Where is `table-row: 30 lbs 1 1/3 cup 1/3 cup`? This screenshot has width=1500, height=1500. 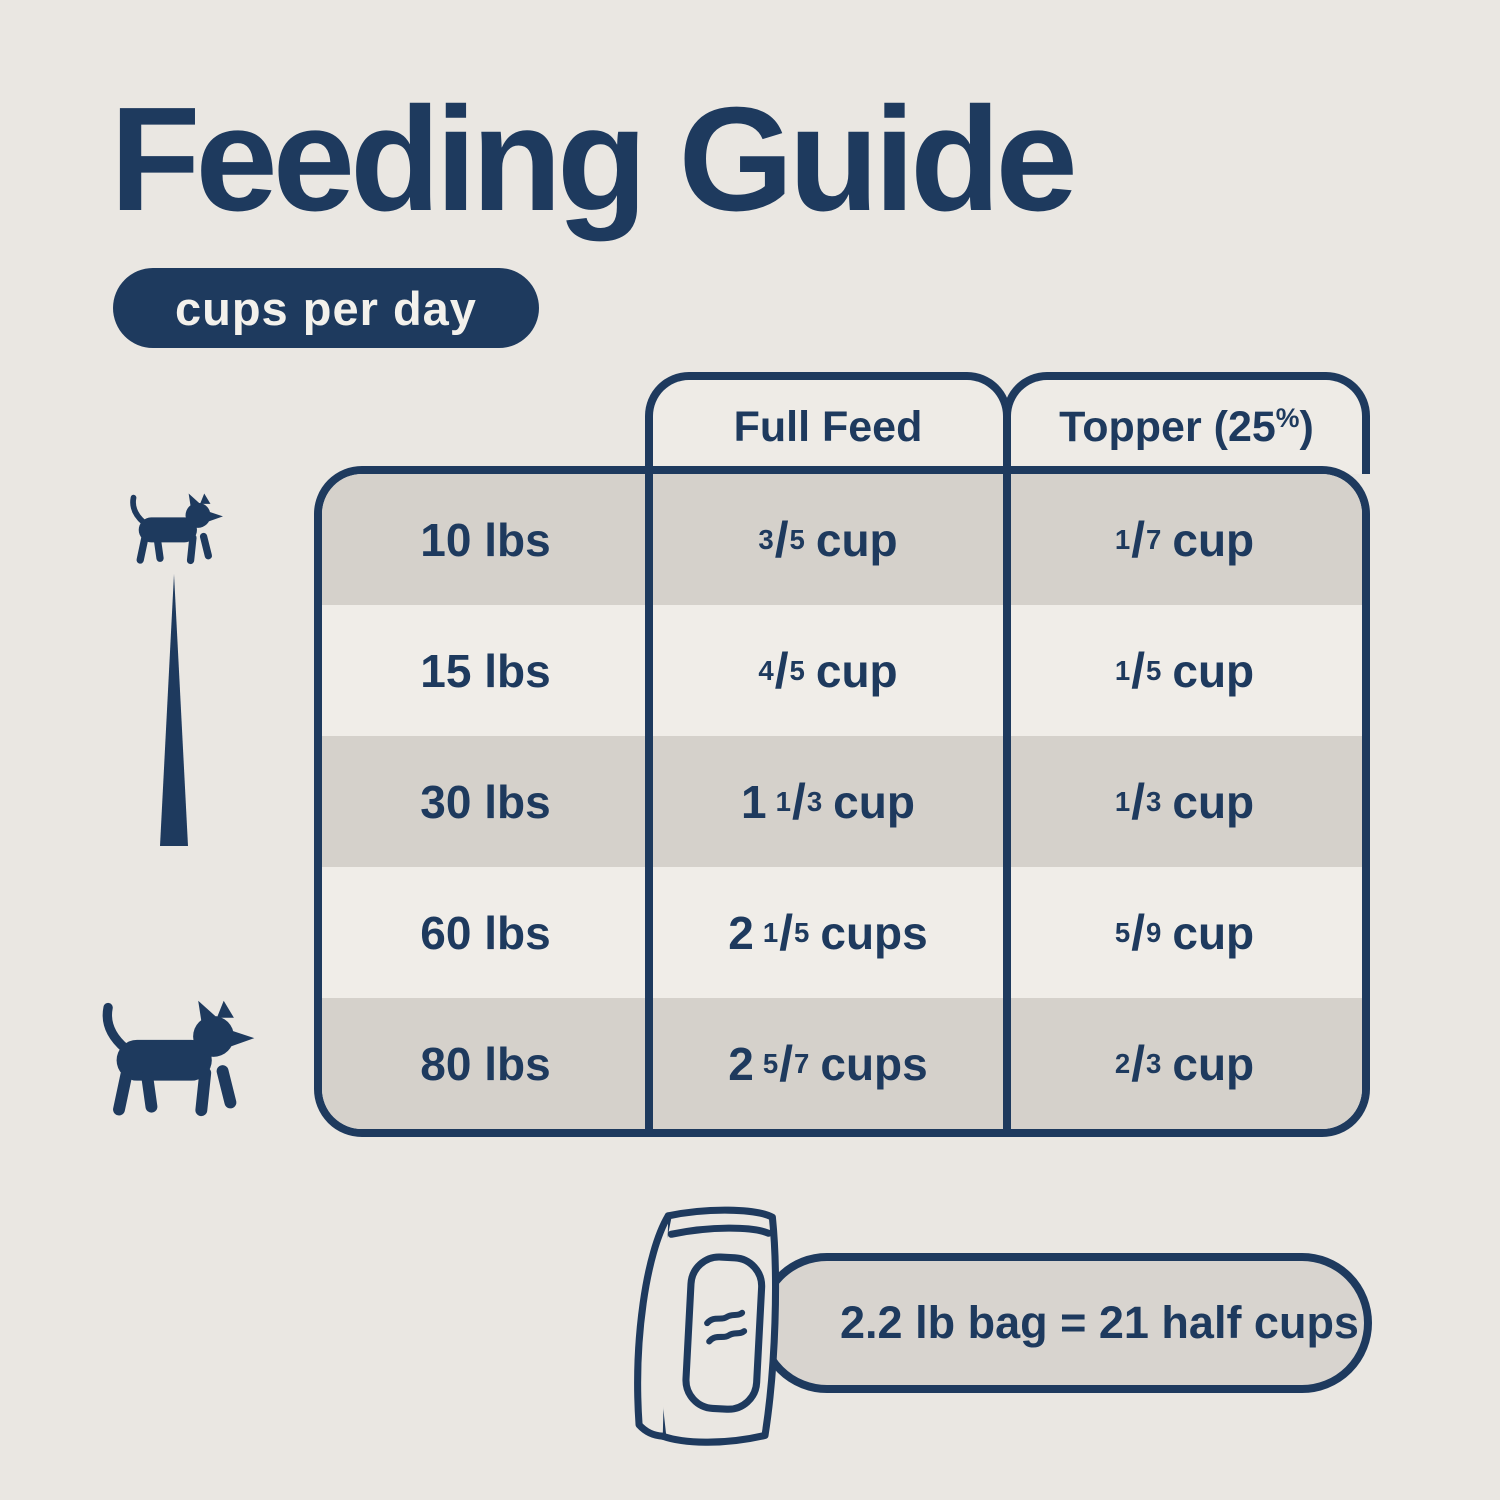
table-row: 30 lbs 1 1/3 cup 1/3 cup is located at coordinates (842, 801).